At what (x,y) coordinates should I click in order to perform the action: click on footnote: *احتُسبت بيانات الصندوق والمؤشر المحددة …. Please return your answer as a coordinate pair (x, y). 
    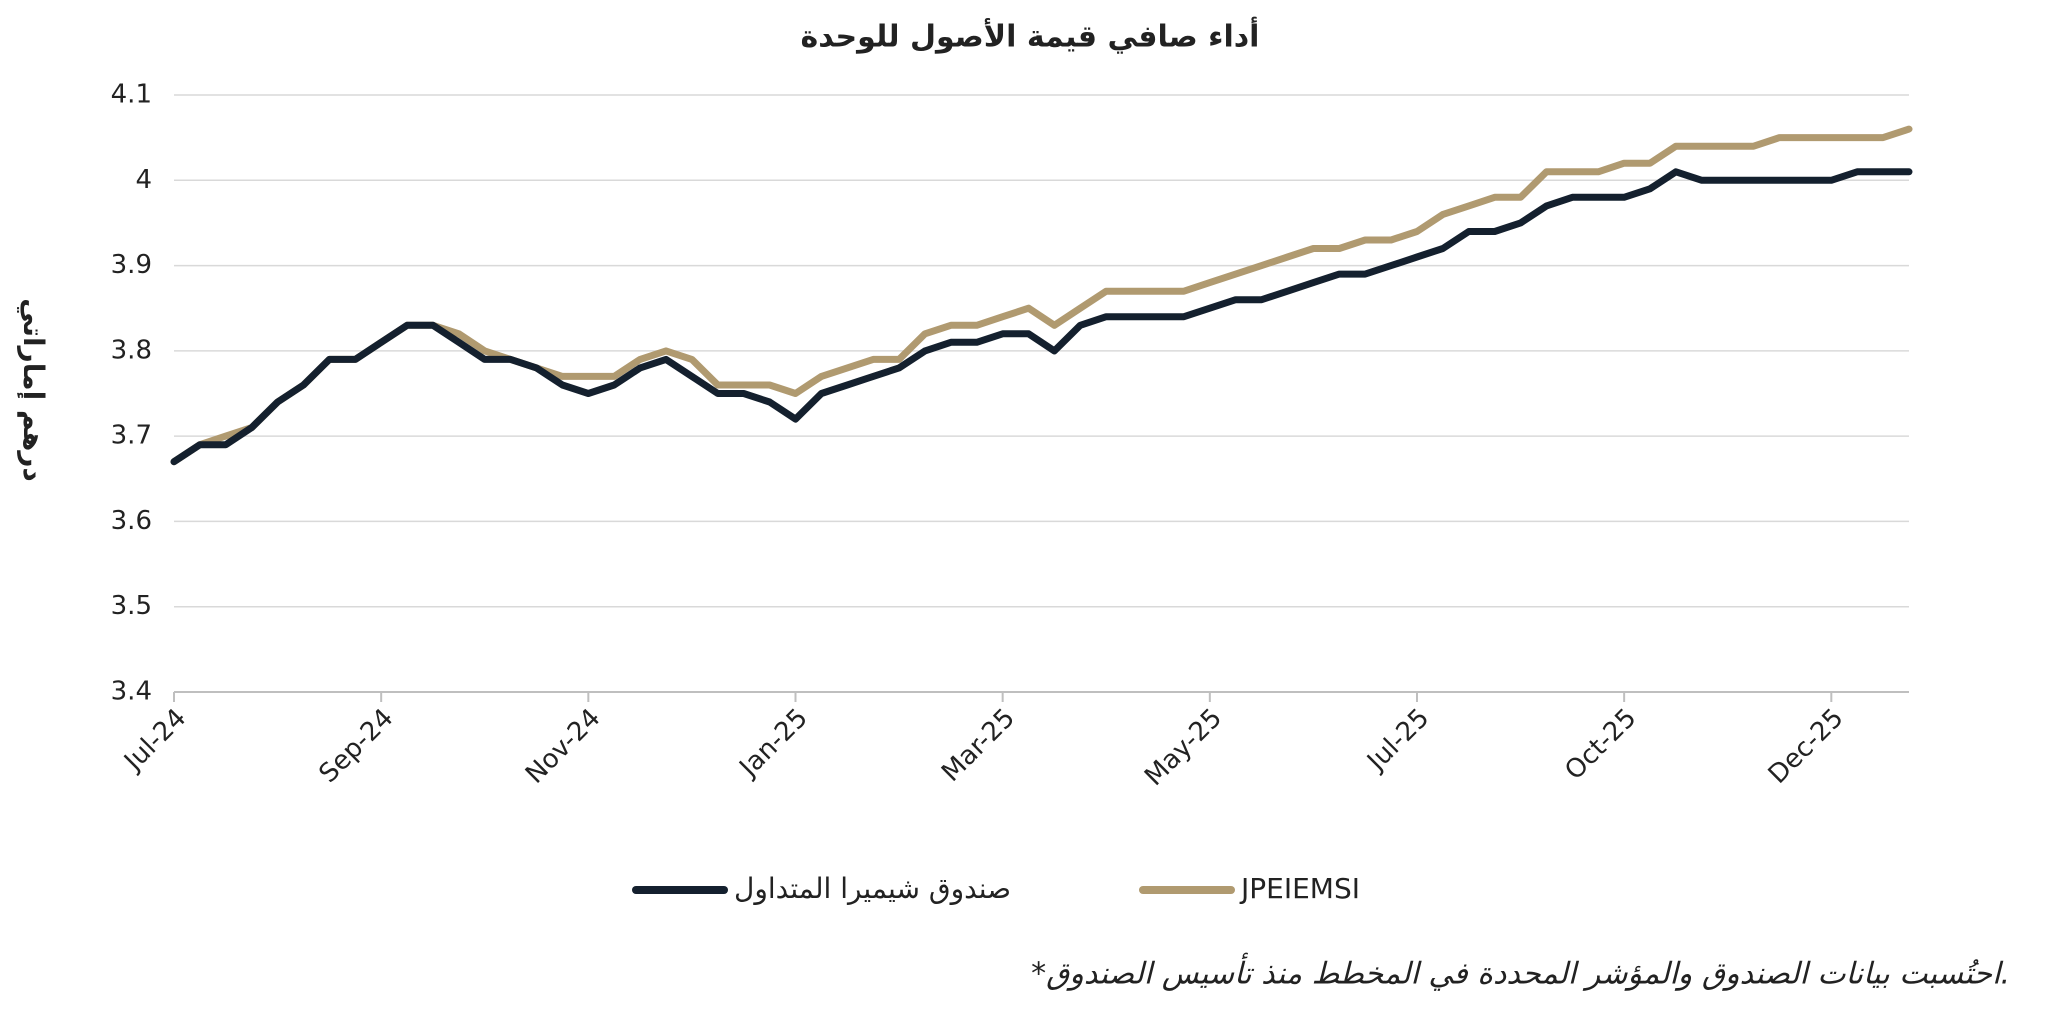
    Looking at the image, I should click on (1520, 972).